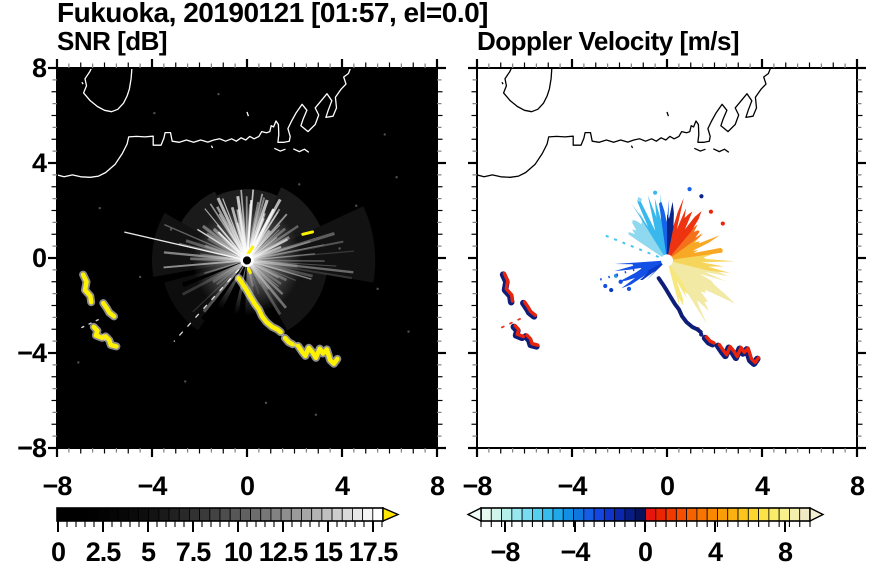  I want to click on snr-panel-title: SNR [dB], so click(112, 41).